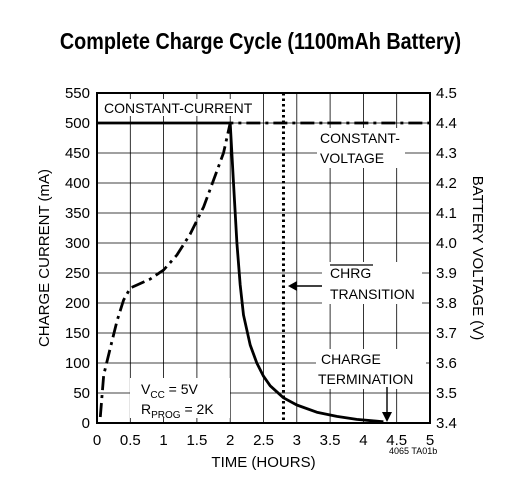 This screenshot has width=521, height=500. Describe the element at coordinates (352, 158) in the screenshot. I see `constant-voltage-label-line2: VOLTAGE` at that location.